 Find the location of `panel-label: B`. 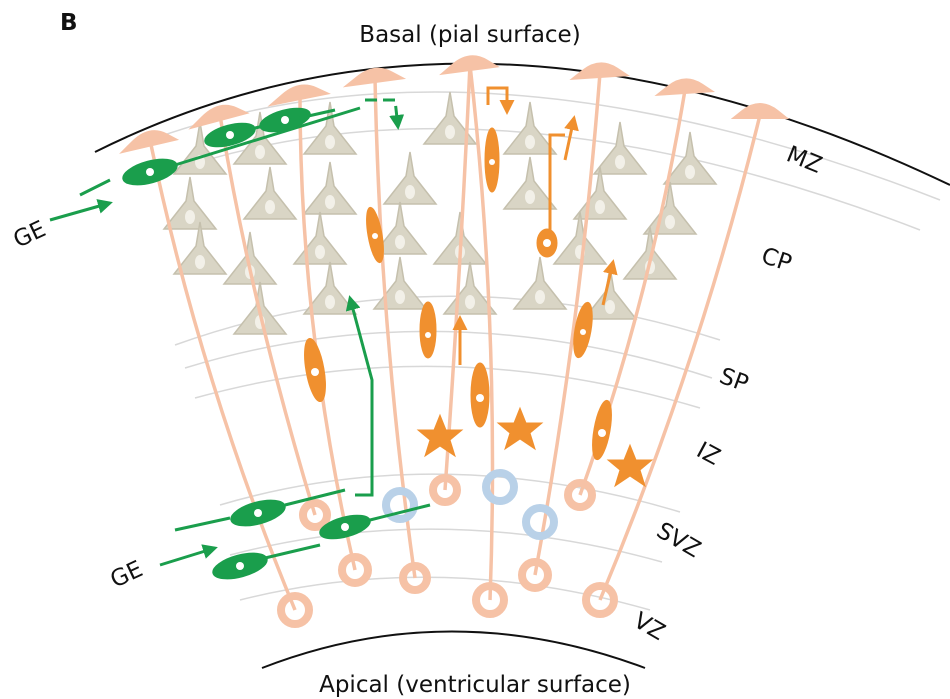

panel-label: B is located at coordinates (69, 23).